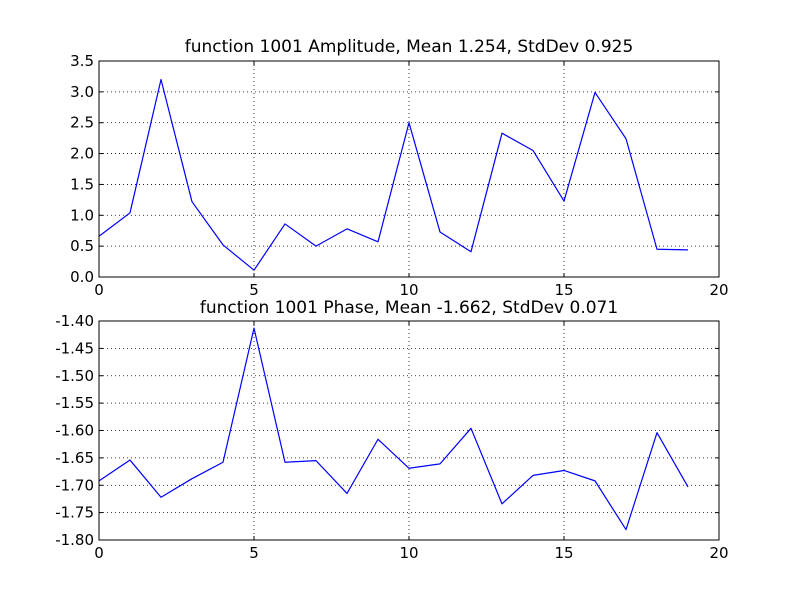 Image resolution: width=800 pixels, height=600 pixels. What do you see at coordinates (74, 348) in the screenshot?
I see `phase-ytick-label: -1.45` at bounding box center [74, 348].